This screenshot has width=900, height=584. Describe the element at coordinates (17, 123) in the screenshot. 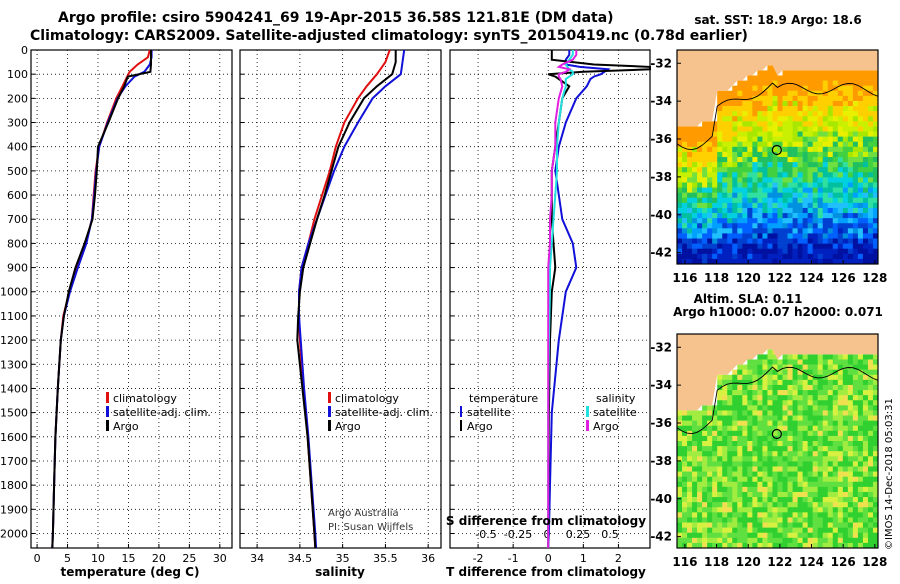

I see `depth-tick-label: 300` at that location.